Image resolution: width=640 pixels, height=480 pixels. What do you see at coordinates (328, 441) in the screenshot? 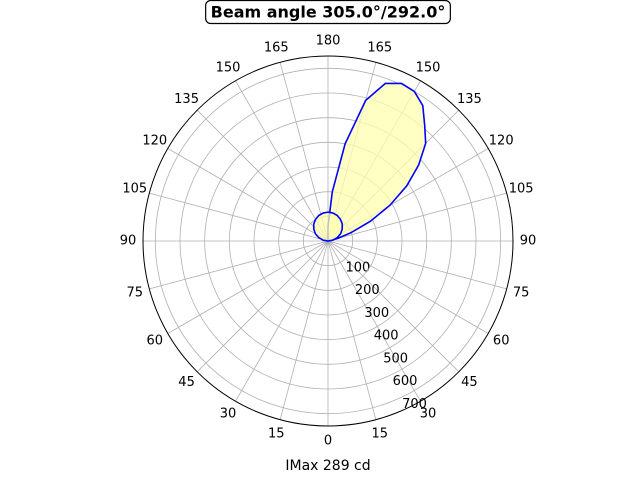
I see `theta-tick-label: 0` at bounding box center [328, 441].